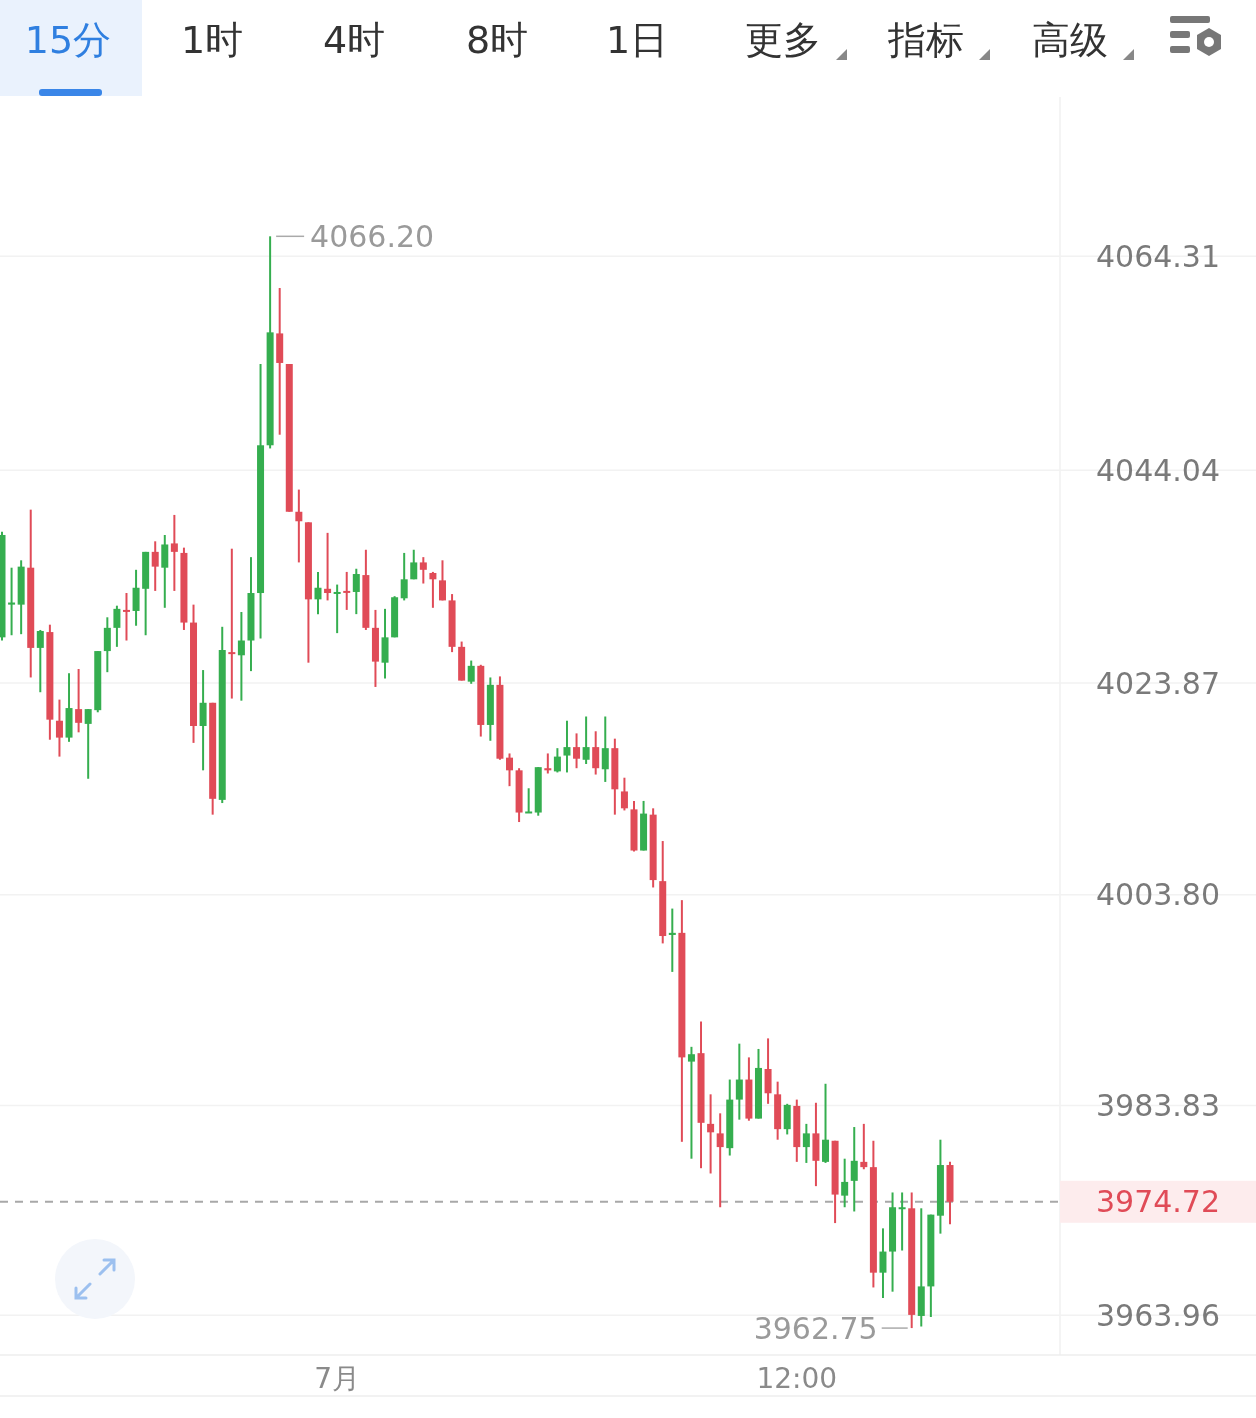  What do you see at coordinates (1158, 1315) in the screenshot?
I see `y-tick-label: 3963.96` at bounding box center [1158, 1315].